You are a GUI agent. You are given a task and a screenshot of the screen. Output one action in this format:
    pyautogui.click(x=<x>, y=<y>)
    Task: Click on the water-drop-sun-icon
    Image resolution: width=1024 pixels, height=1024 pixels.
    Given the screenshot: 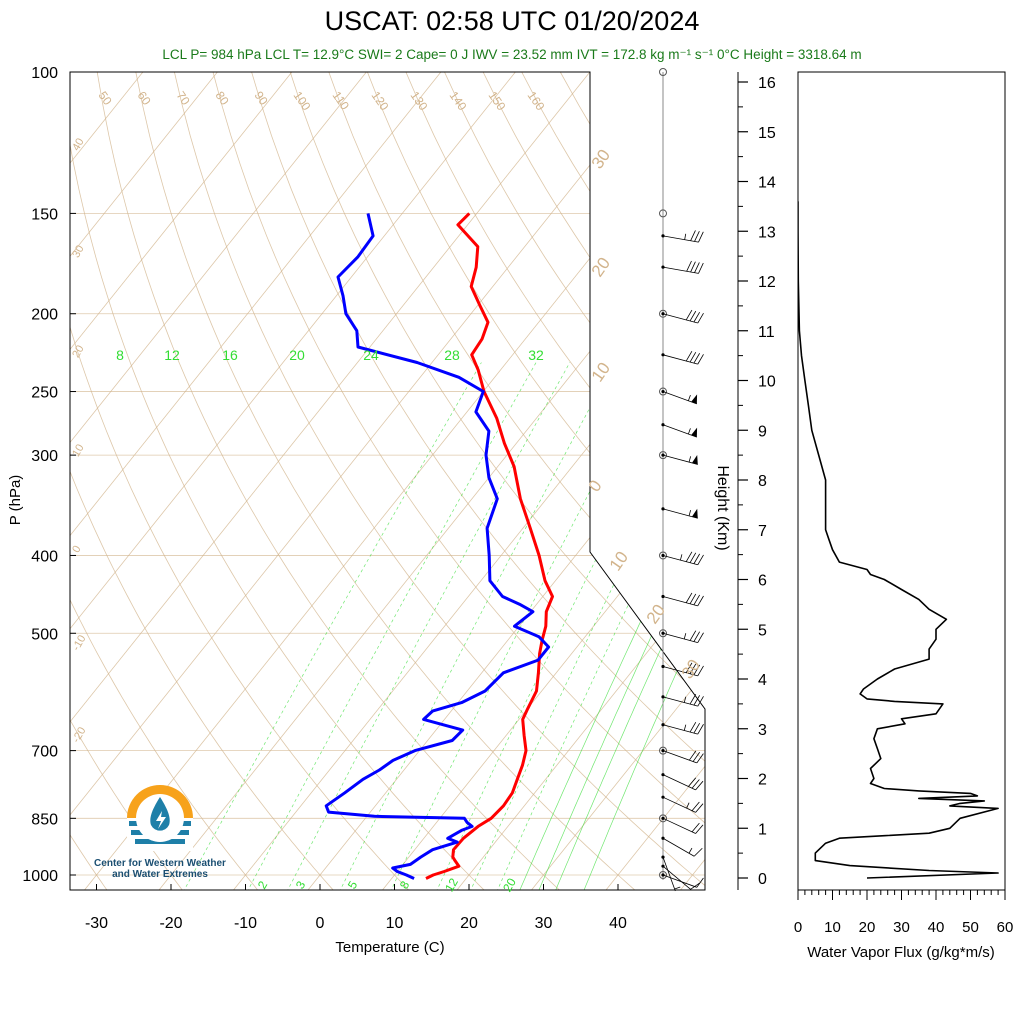 What is the action you would take?
    pyautogui.click(x=160, y=818)
    